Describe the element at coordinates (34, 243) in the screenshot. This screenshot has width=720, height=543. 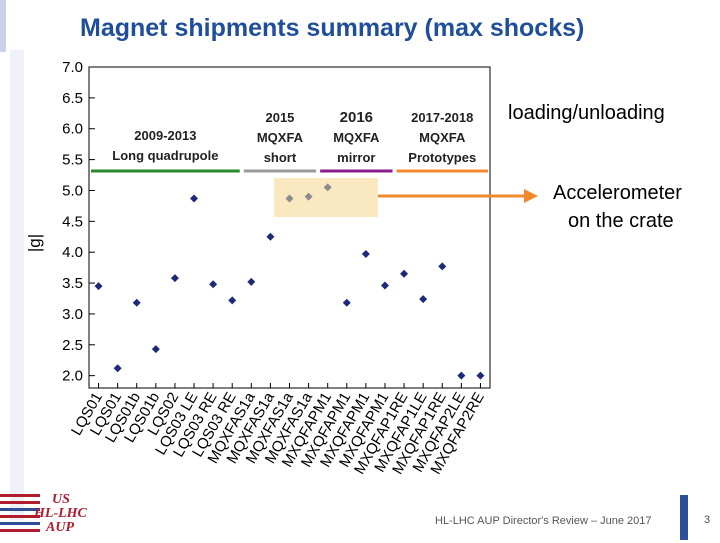
I see `y-axis-label: |g|` at that location.